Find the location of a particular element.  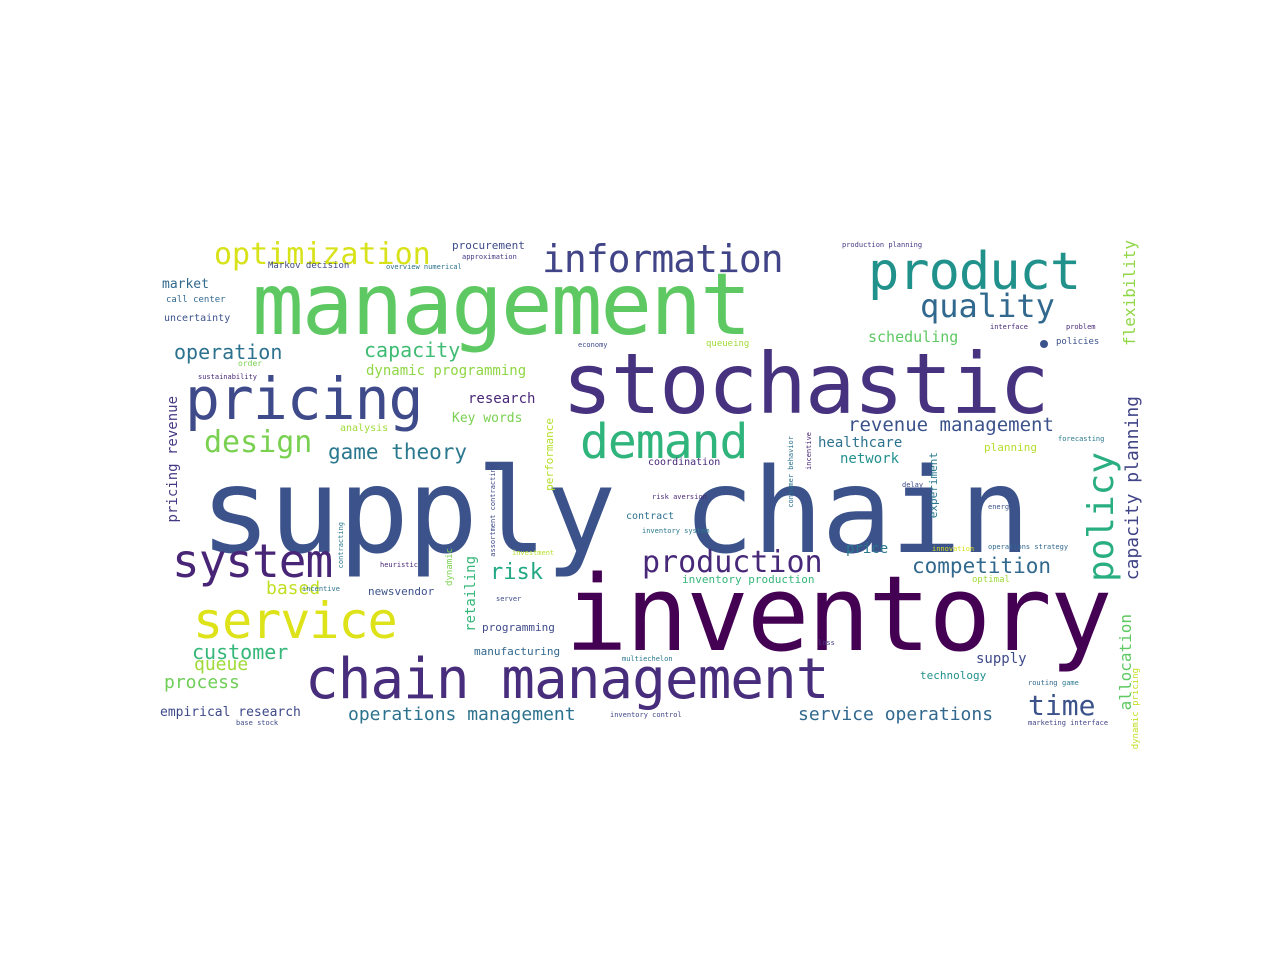

word-healthcare: healthcare is located at coordinates (860, 443).